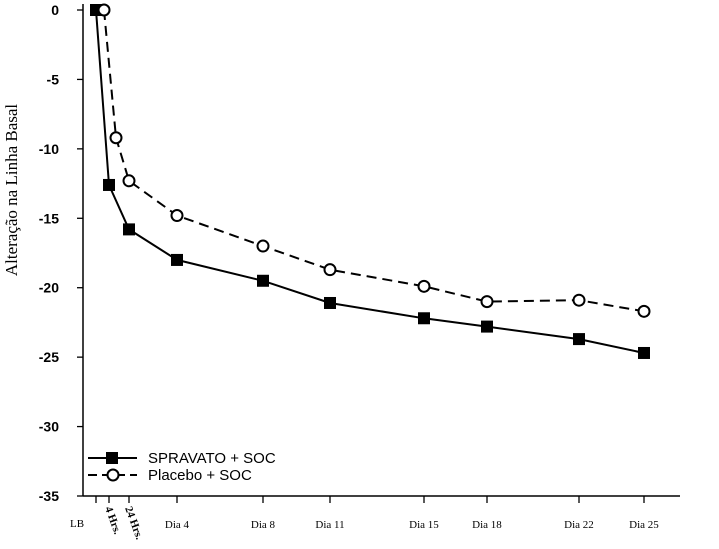  What do you see at coordinates (200, 475) in the screenshot?
I see `legend-label: Placebo + SOC` at bounding box center [200, 475].